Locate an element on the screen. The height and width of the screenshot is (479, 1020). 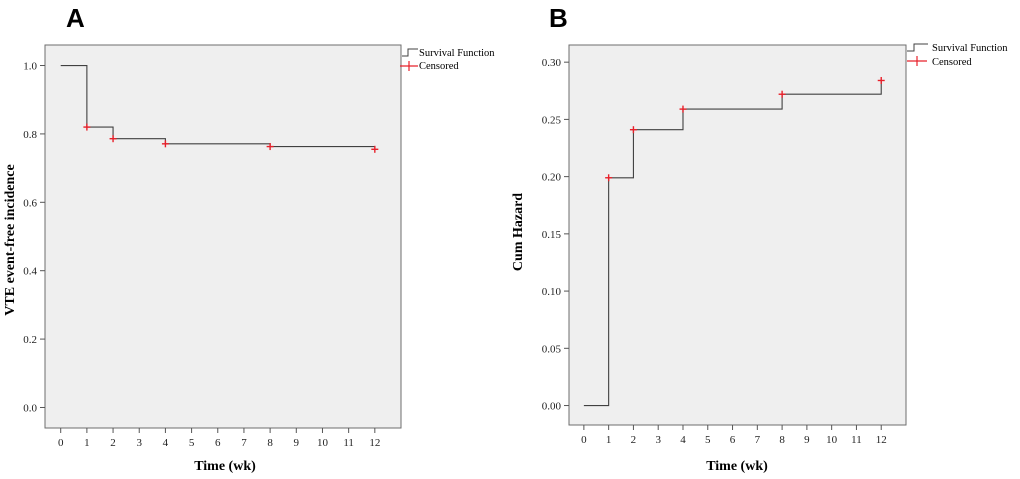
panel-b-letter: B is located at coordinates (558, 18).